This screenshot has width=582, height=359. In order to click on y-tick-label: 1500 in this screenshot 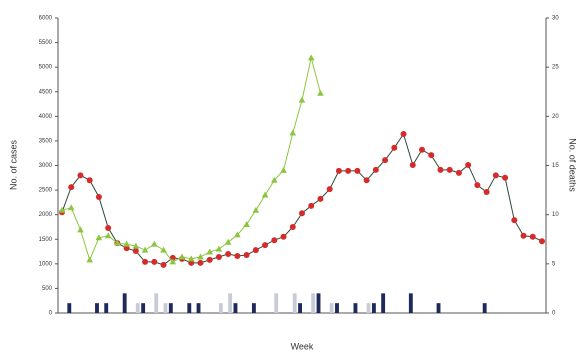, I will do `click(46, 240)`.